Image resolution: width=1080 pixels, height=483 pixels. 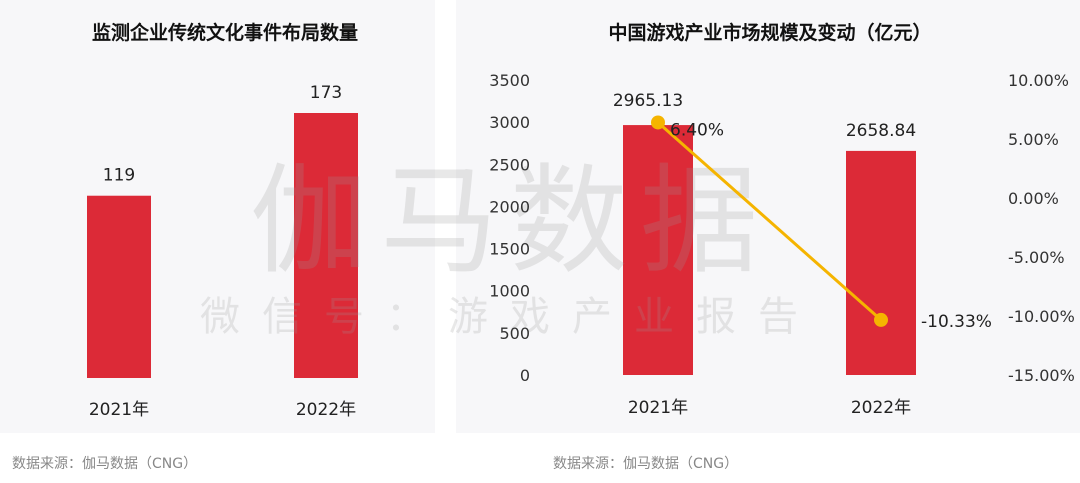 What do you see at coordinates (509, 80) in the screenshot?
I see `left-axis-tick: 3500` at bounding box center [509, 80].